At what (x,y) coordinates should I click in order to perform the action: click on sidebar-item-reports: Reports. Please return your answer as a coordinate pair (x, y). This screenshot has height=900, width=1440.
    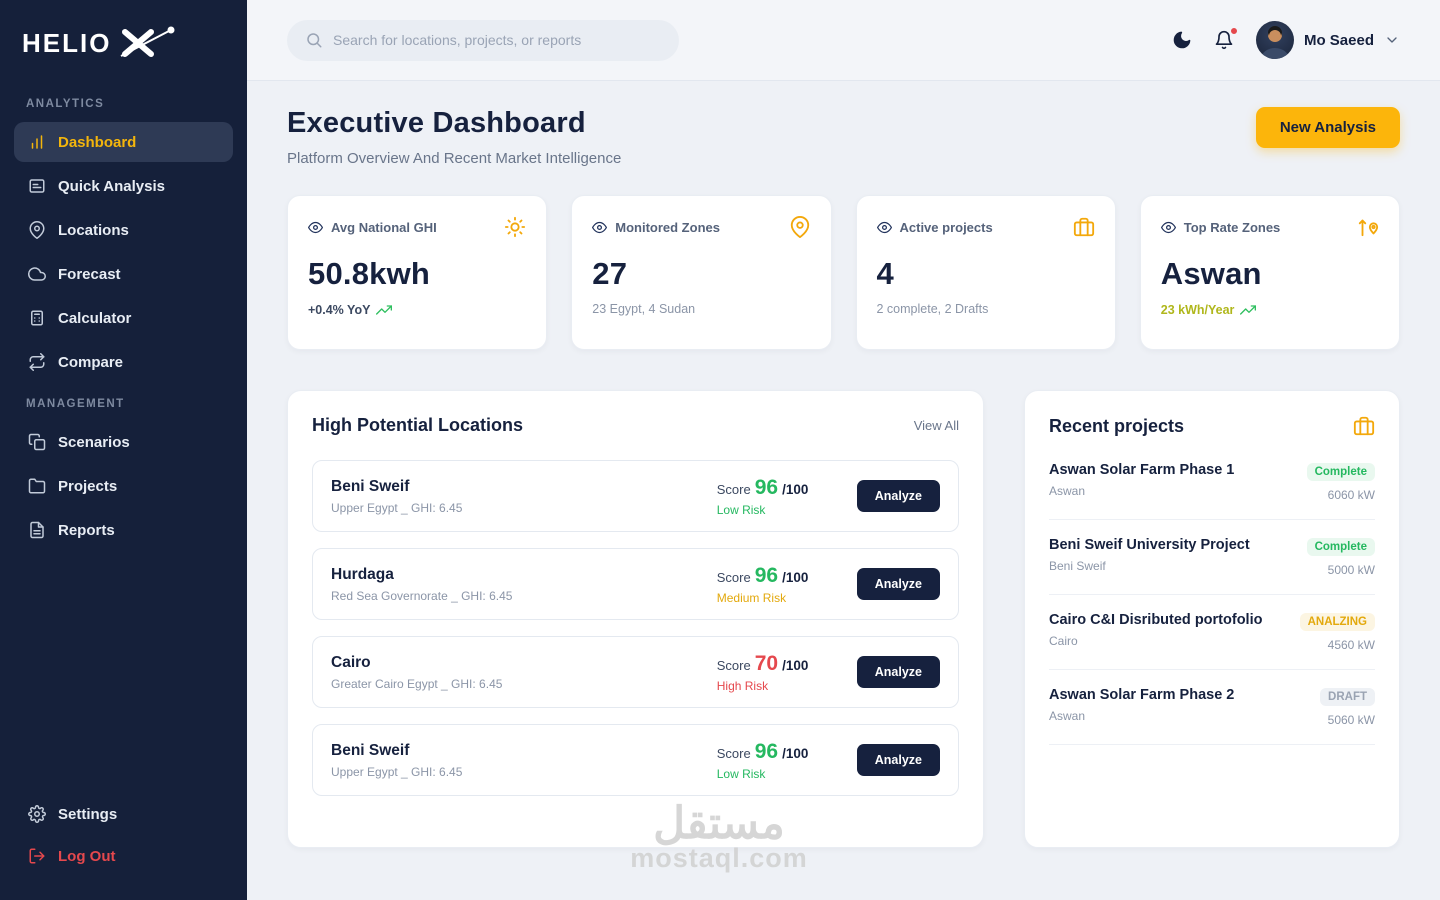
    Looking at the image, I should click on (123, 530).